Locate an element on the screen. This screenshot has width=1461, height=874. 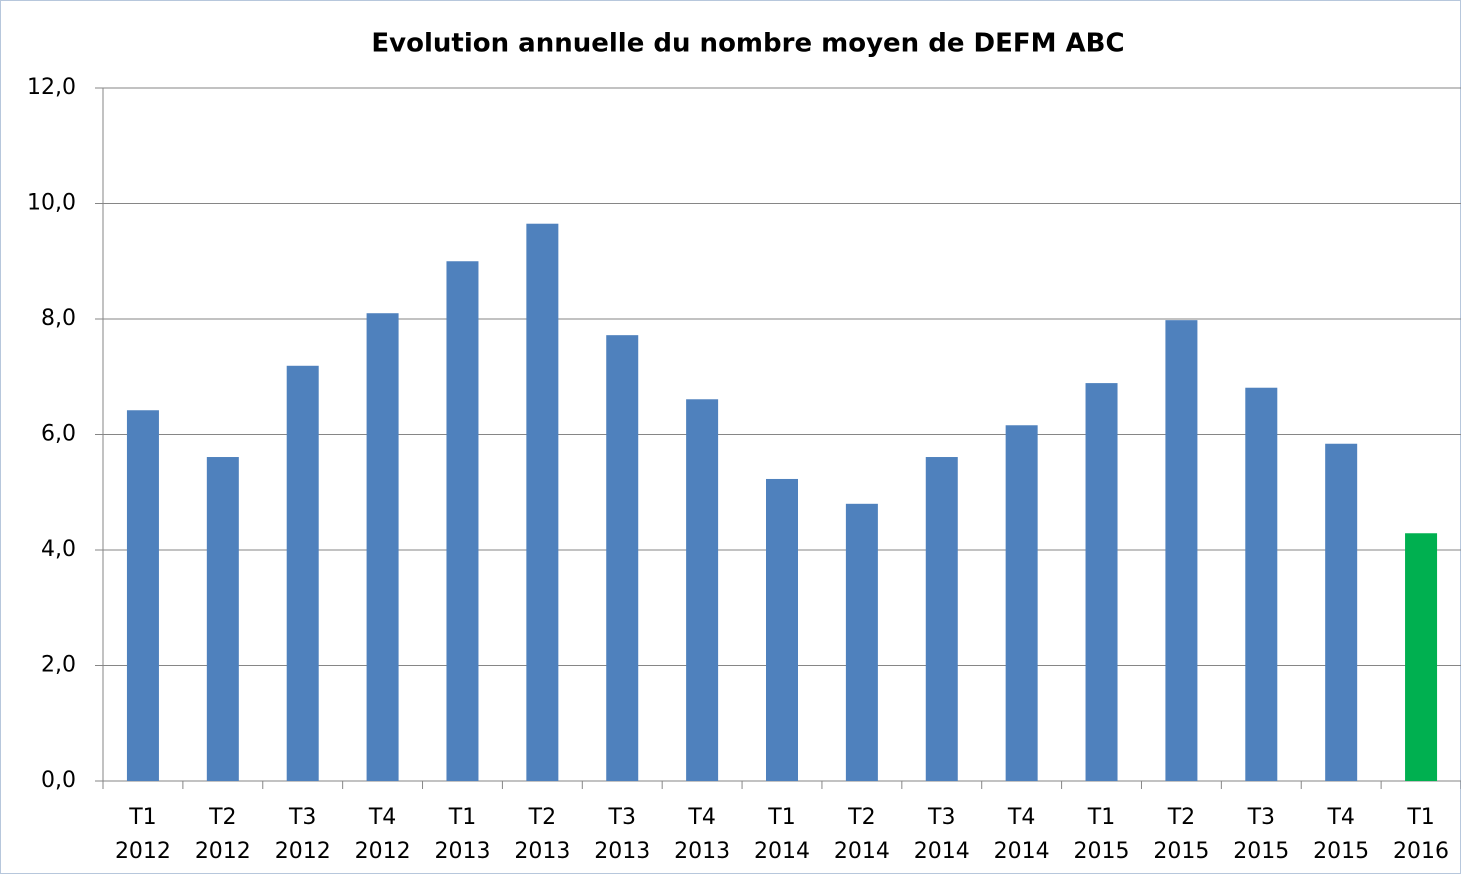
y-tick-label: 12,0 is located at coordinates (51, 87).